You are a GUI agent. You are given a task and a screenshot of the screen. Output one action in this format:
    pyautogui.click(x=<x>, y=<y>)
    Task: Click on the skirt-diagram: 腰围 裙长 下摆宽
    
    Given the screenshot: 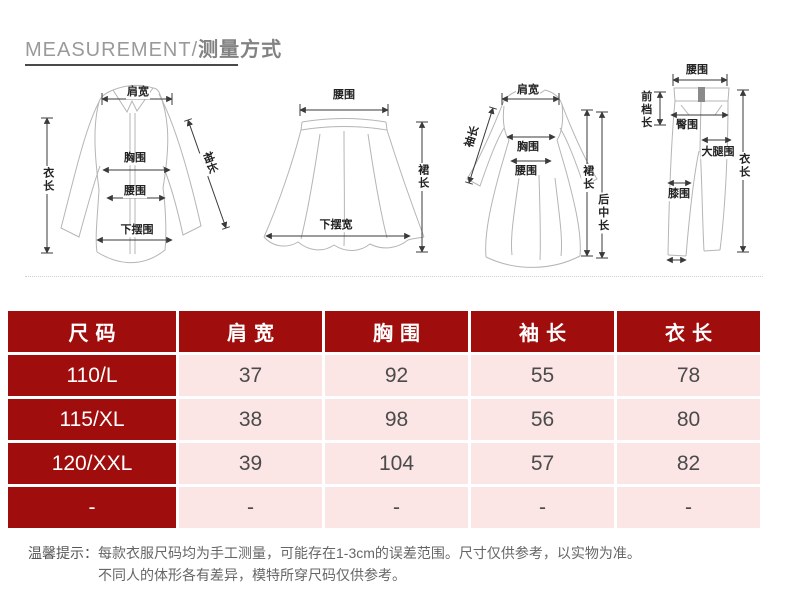 What is the action you would take?
    pyautogui.click(x=343, y=172)
    